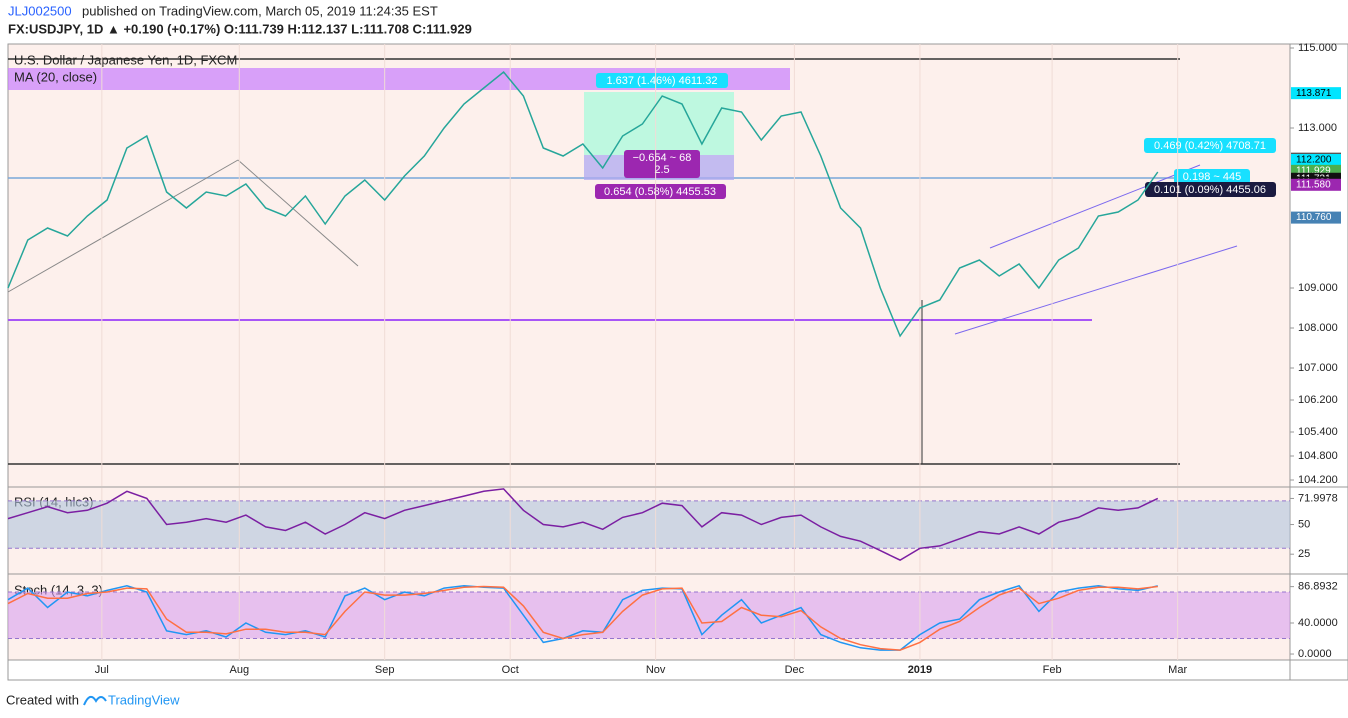 The width and height of the screenshot is (1348, 718). What do you see at coordinates (399, 79) in the screenshot?
I see `zone` at bounding box center [399, 79].